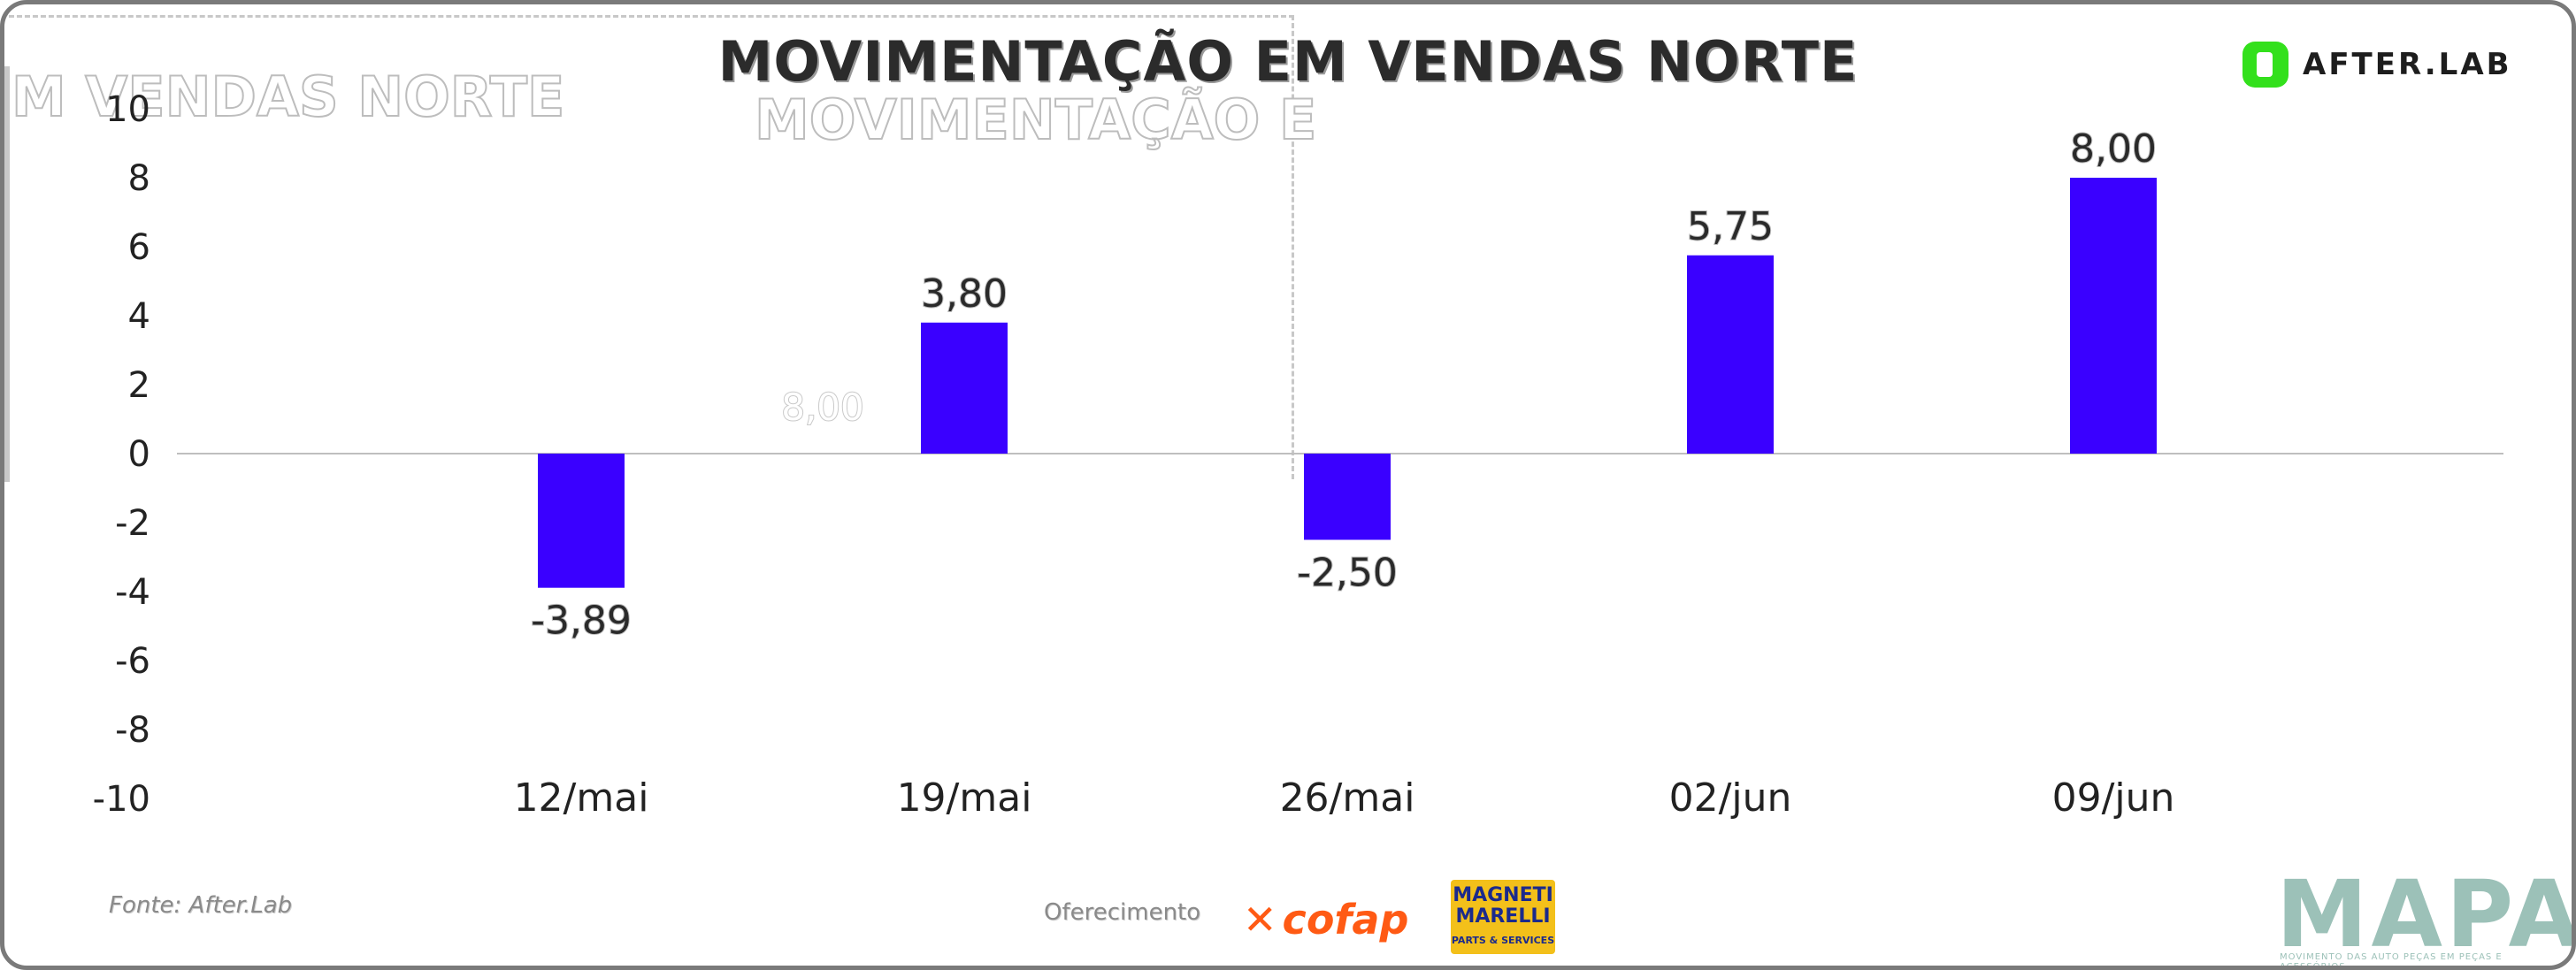 The image size is (2576, 970). Describe the element at coordinates (121, 799) in the screenshot. I see `y-tick-label: -10` at that location.